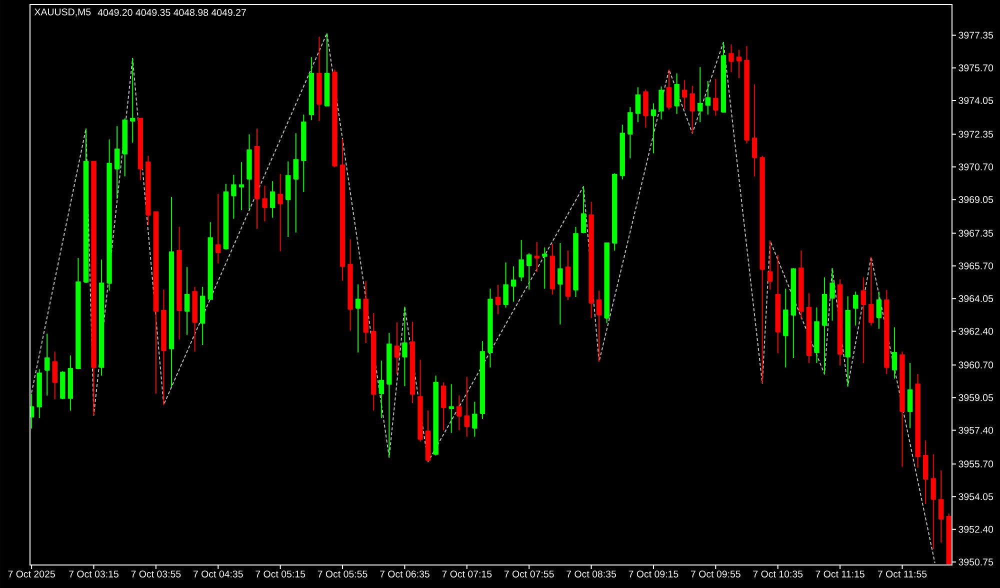 The width and height of the screenshot is (1000, 588). What do you see at coordinates (976, 529) in the screenshot?
I see `y-tick-label: 3952.40` at bounding box center [976, 529].